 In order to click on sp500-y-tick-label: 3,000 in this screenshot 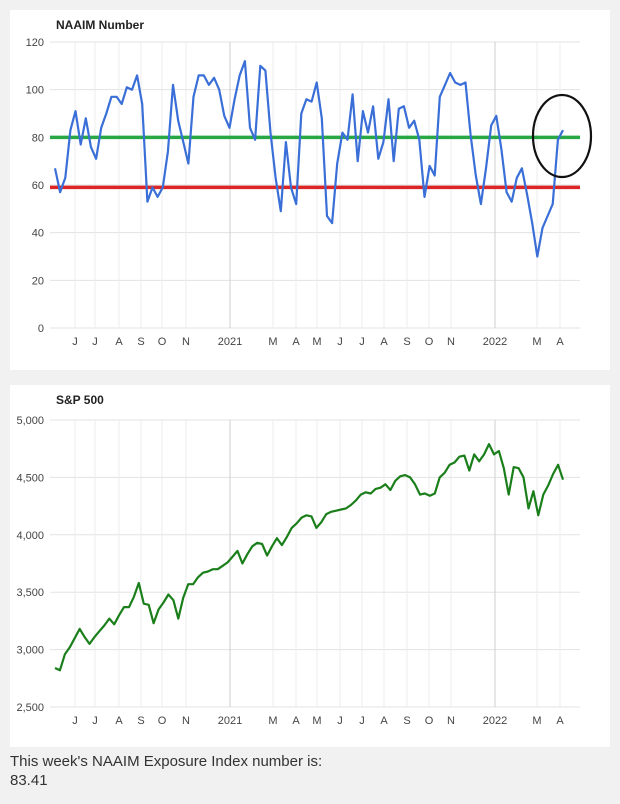, I will do `click(30, 651)`.